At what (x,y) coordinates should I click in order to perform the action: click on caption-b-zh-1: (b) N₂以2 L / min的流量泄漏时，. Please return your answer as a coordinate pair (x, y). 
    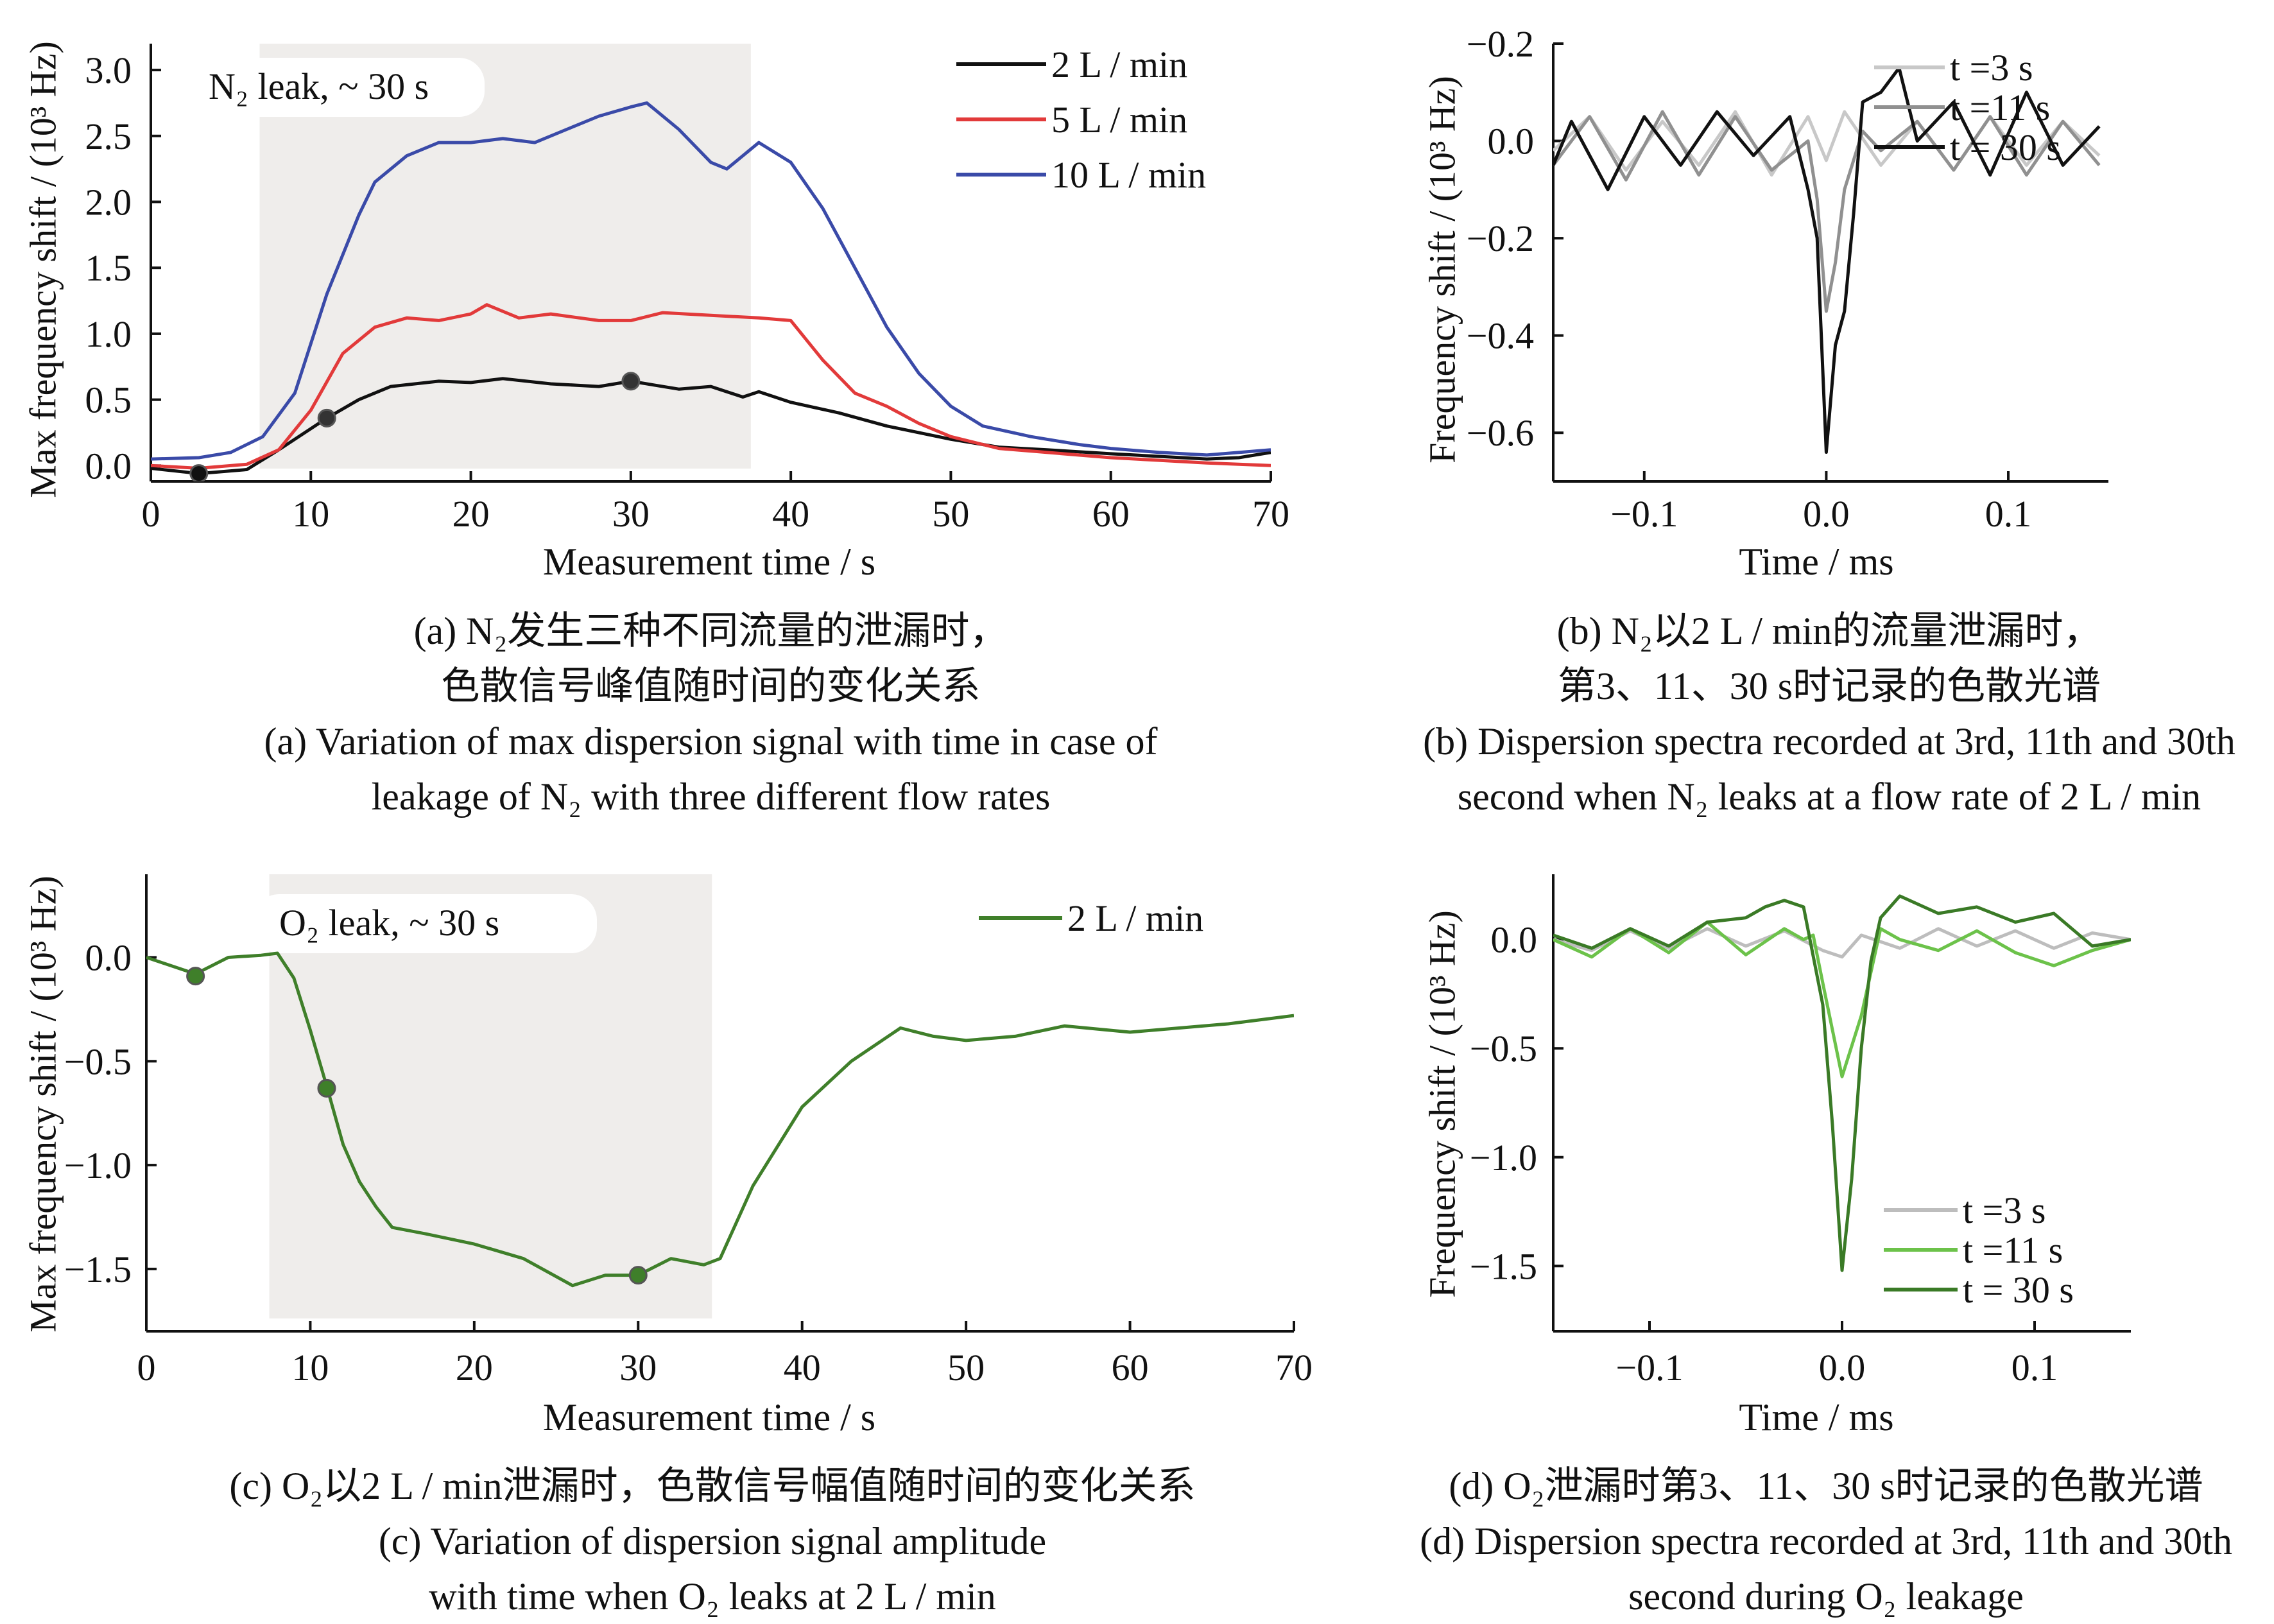
    Looking at the image, I should click on (1829, 631).